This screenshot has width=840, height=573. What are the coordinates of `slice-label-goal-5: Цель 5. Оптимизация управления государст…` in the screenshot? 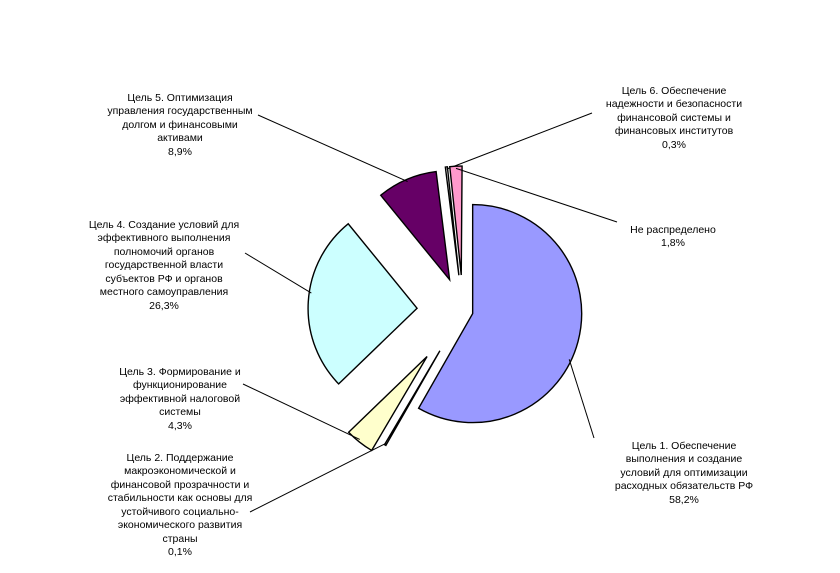 It's located at (180, 124).